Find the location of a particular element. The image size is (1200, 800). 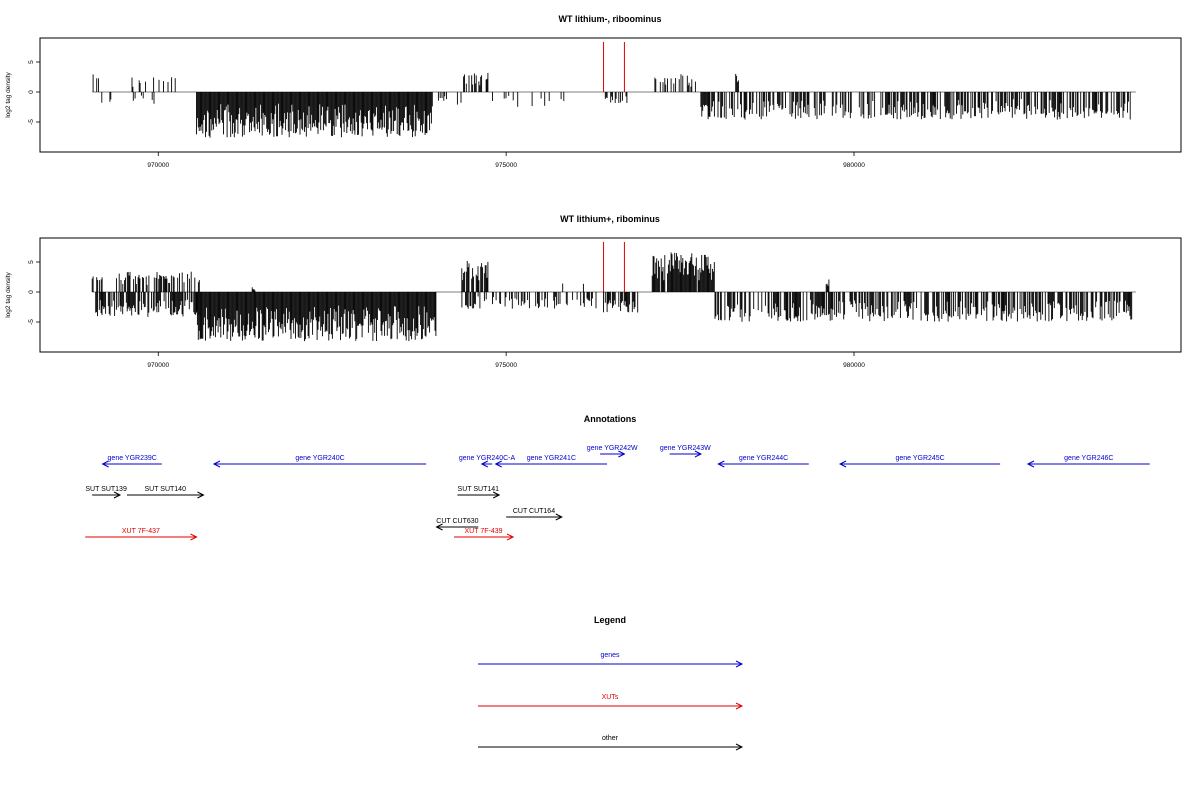

feature-arrow: SUT SUT139 is located at coordinates (106, 492).